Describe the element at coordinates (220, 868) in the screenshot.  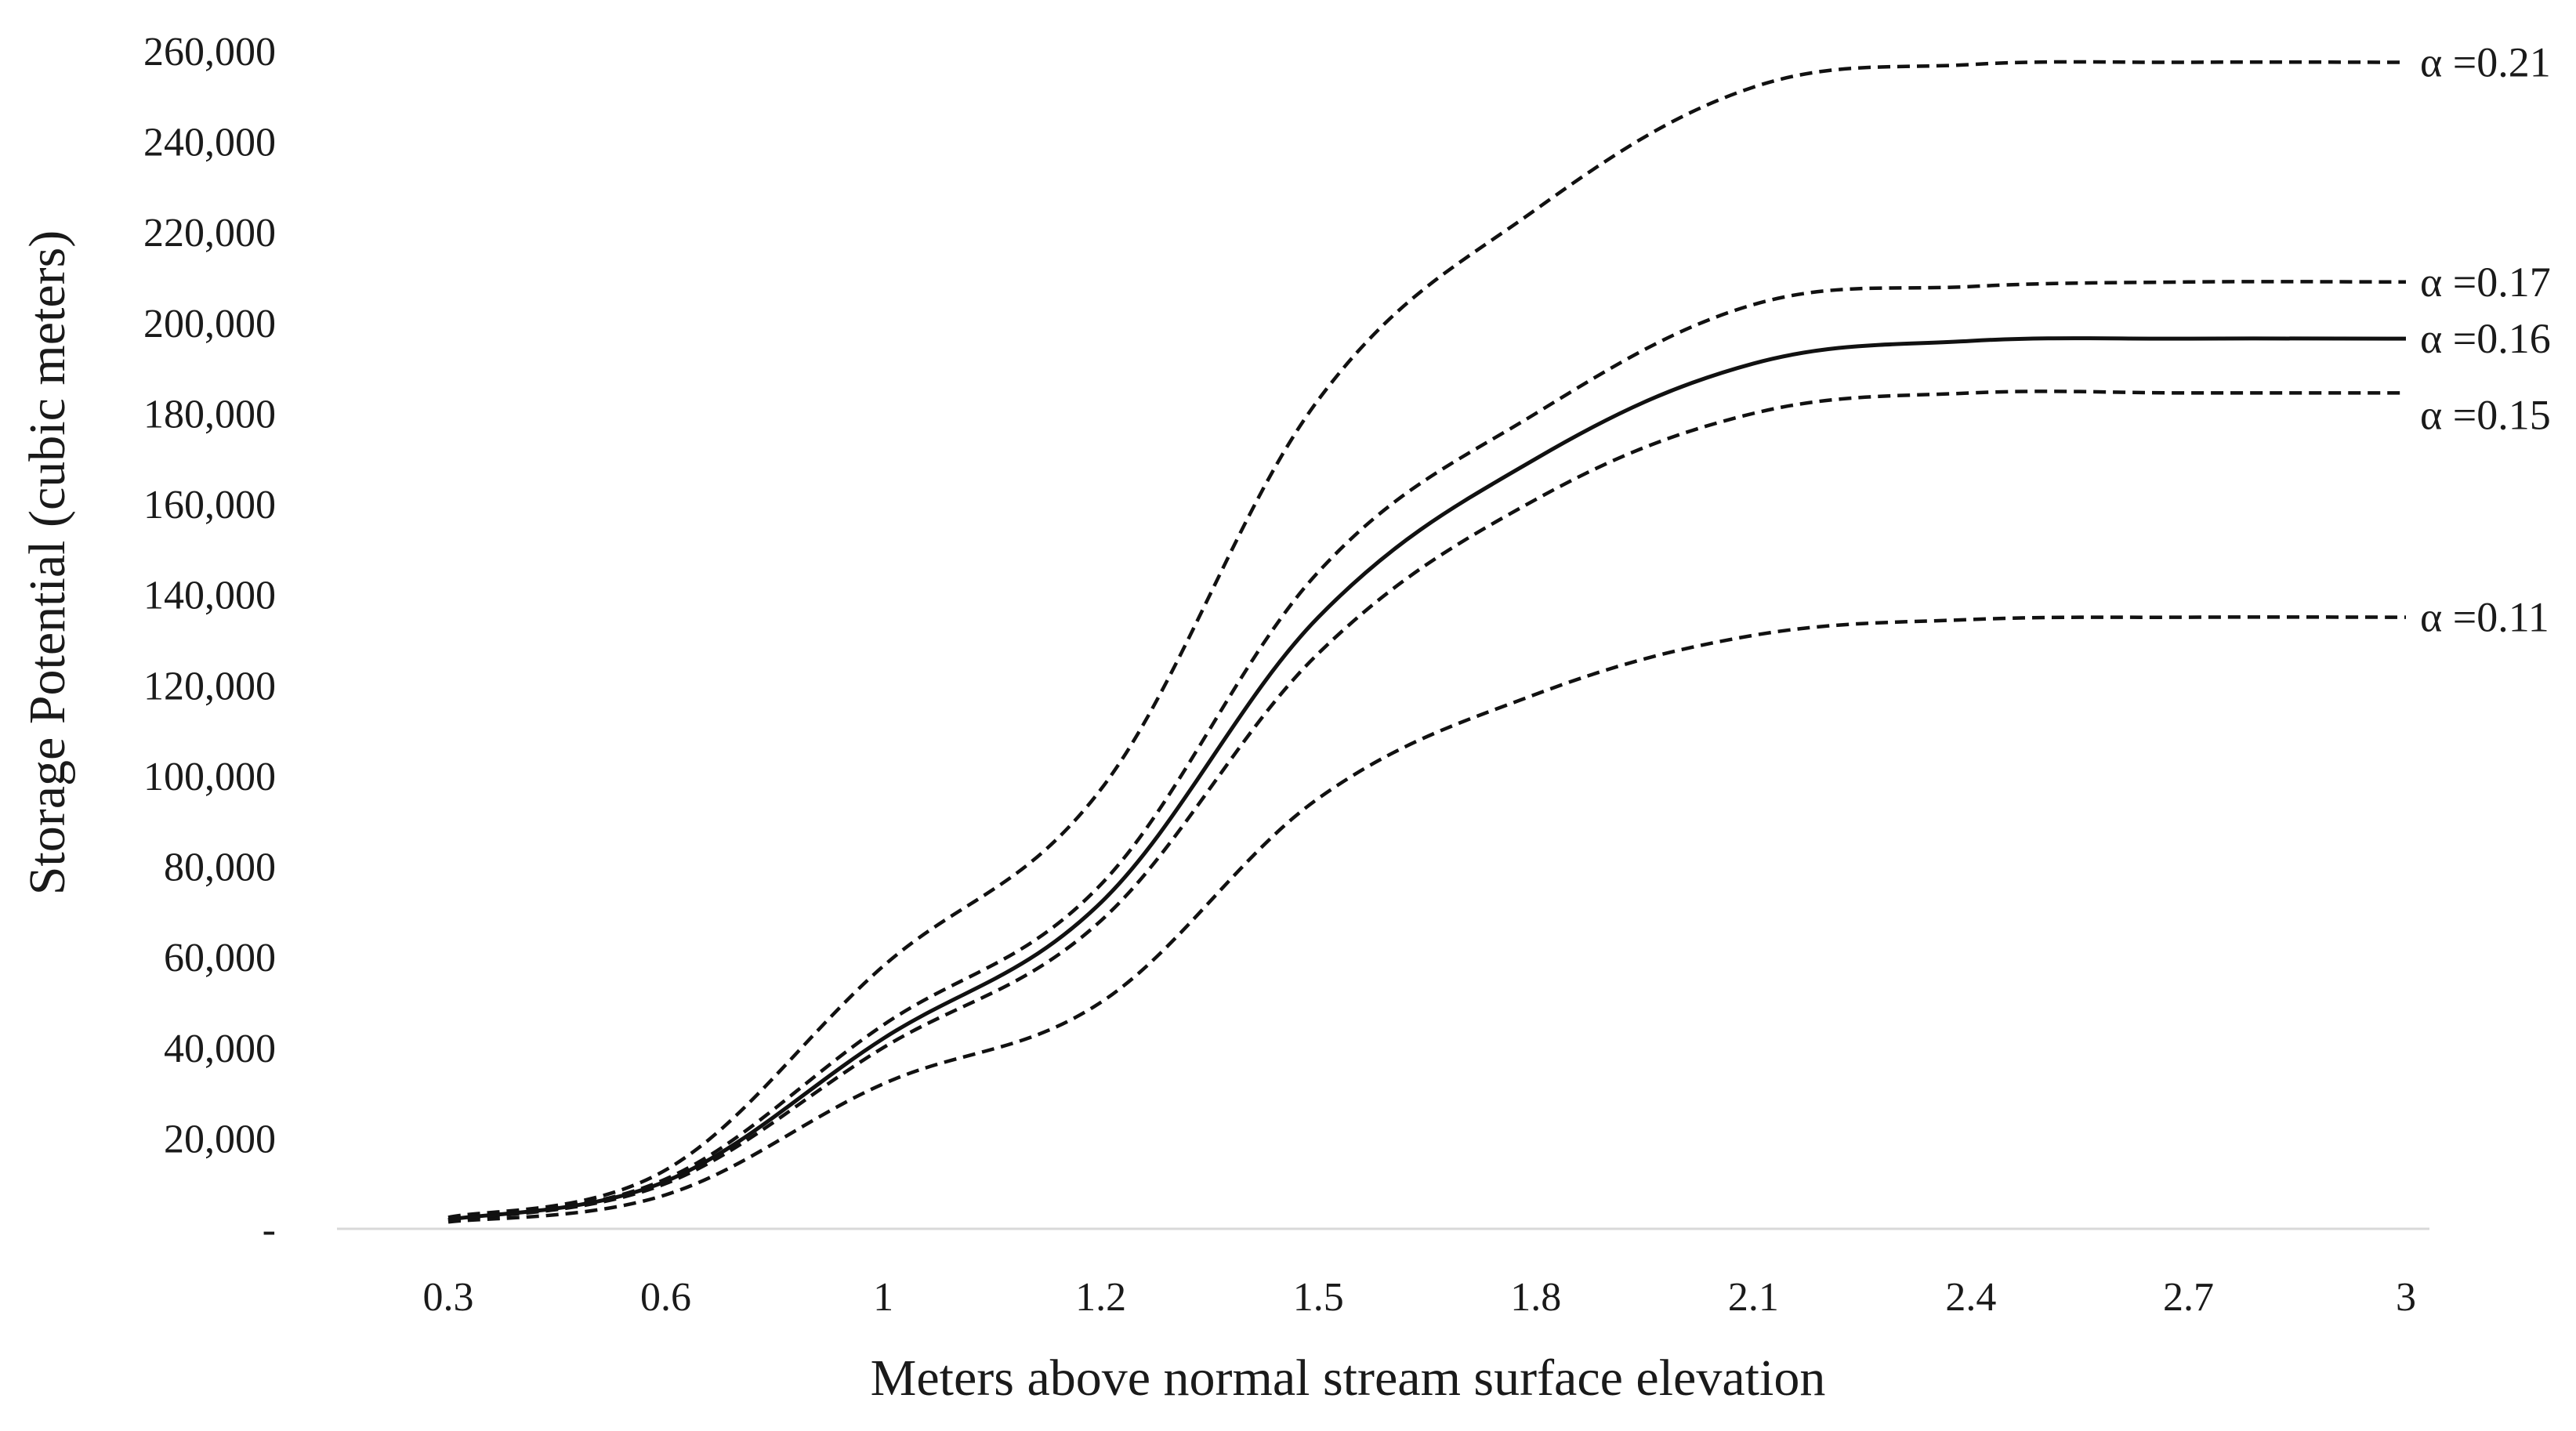
I see `y-tick-label: 80,000` at that location.